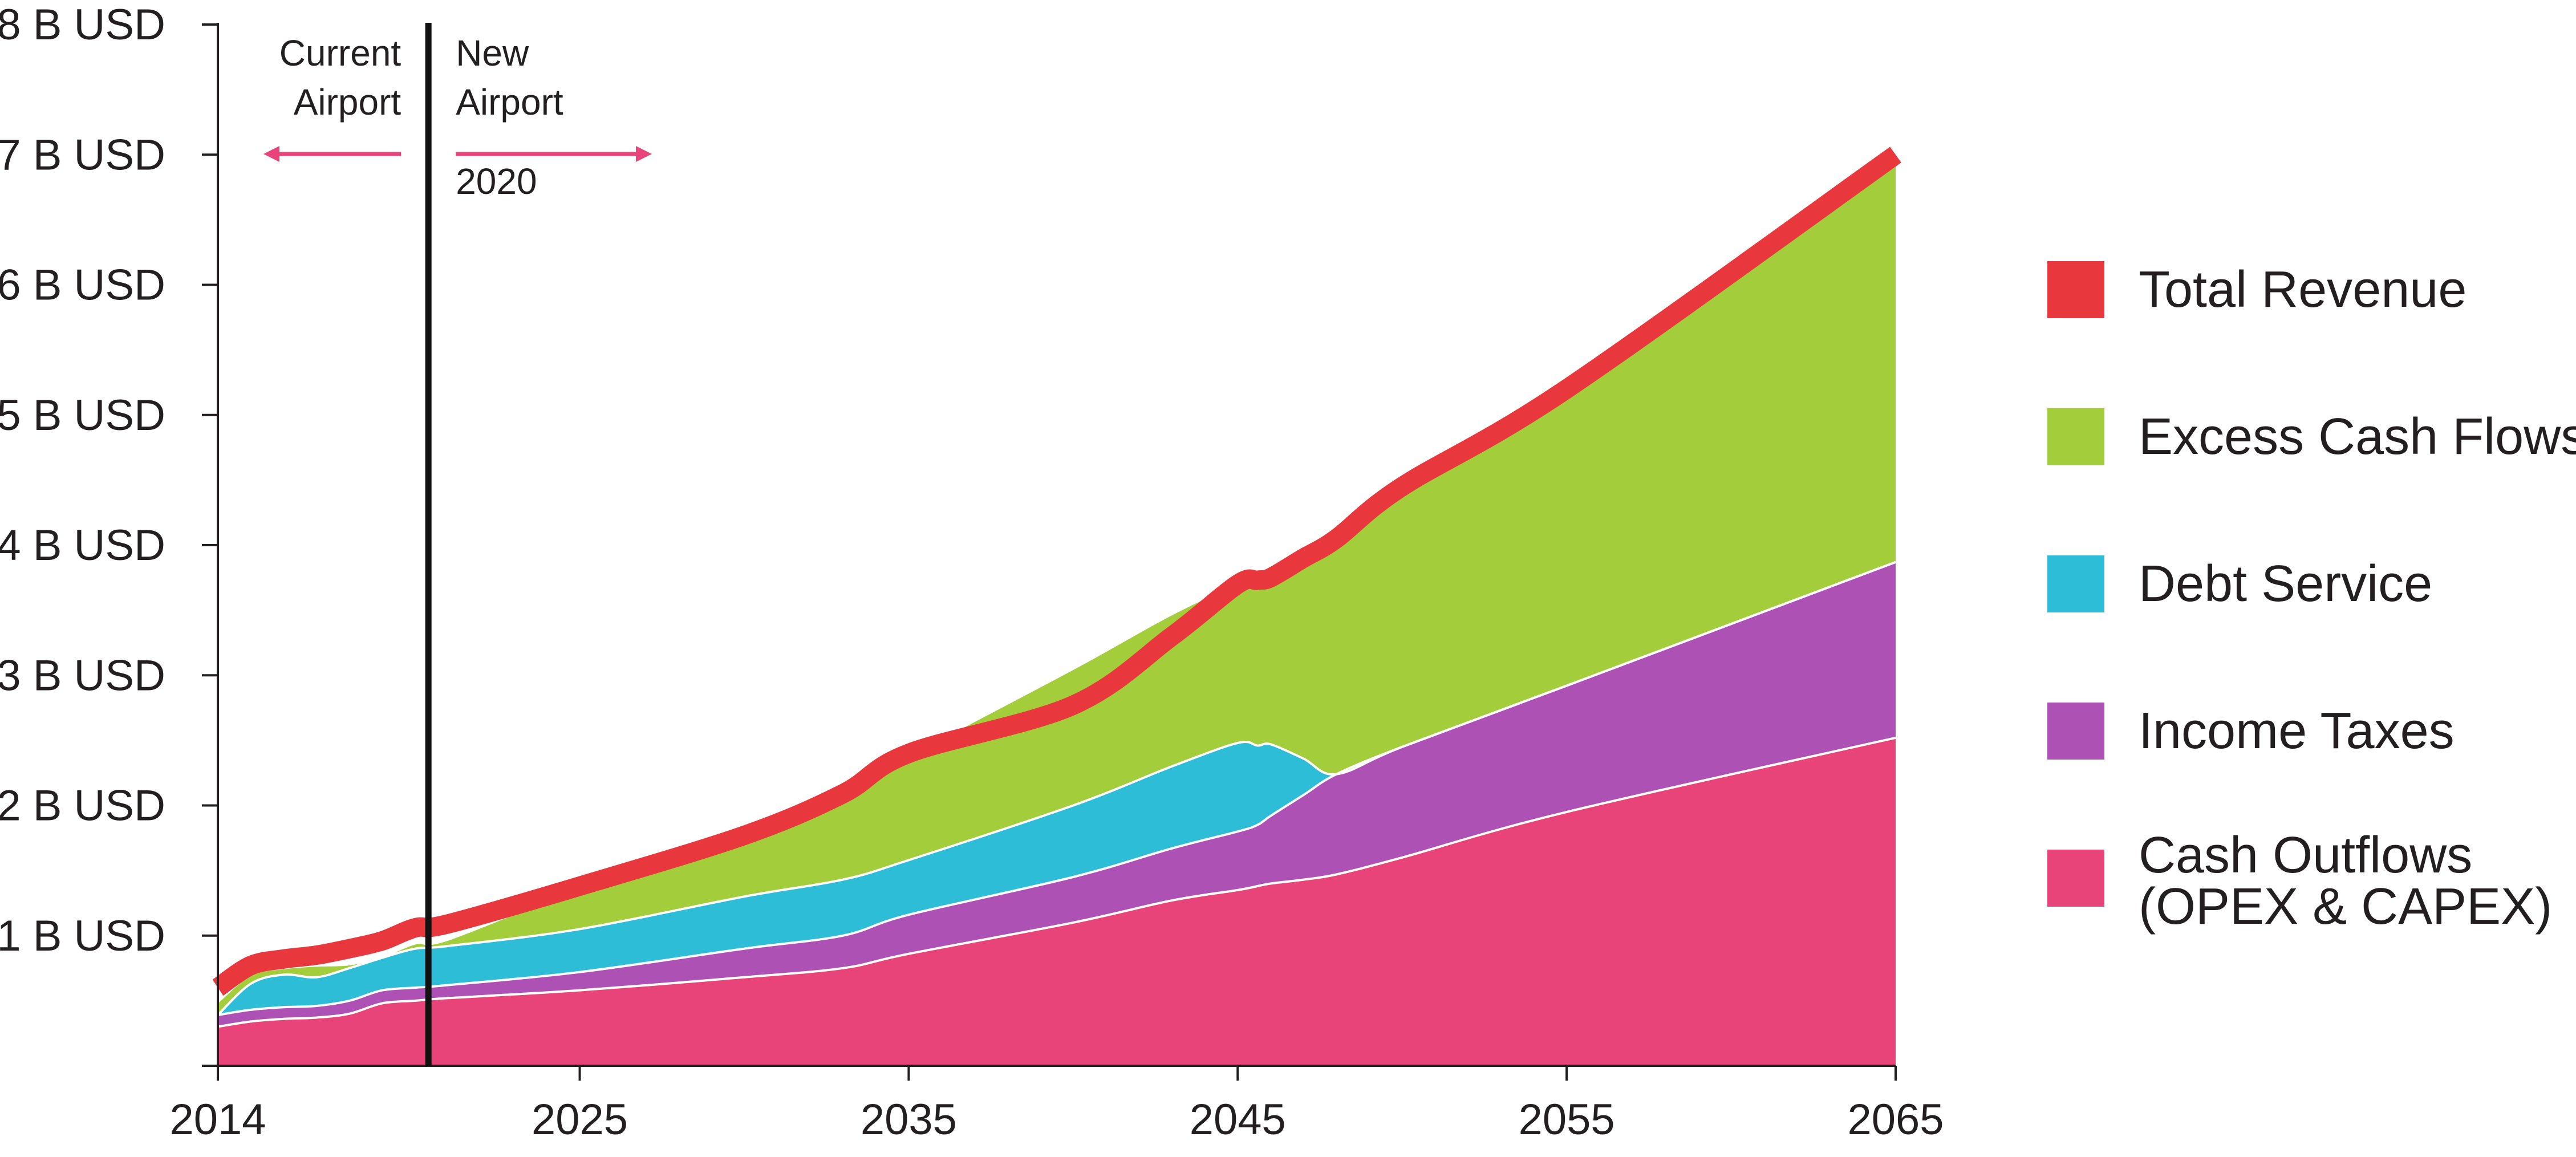 Image resolution: width=2576 pixels, height=1157 pixels. I want to click on new-airport-label: New, so click(492, 53).